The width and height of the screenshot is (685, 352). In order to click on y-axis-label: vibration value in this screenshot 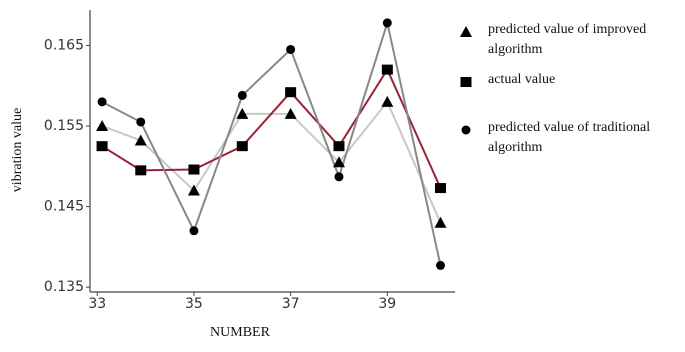, I will do `click(17, 150)`.